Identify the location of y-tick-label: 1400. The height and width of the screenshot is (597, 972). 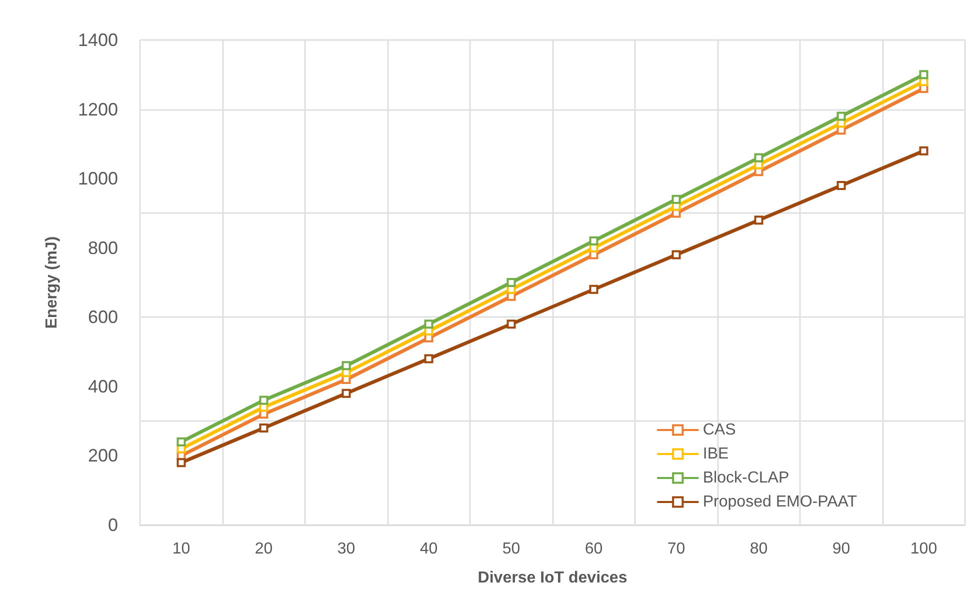
(98, 40).